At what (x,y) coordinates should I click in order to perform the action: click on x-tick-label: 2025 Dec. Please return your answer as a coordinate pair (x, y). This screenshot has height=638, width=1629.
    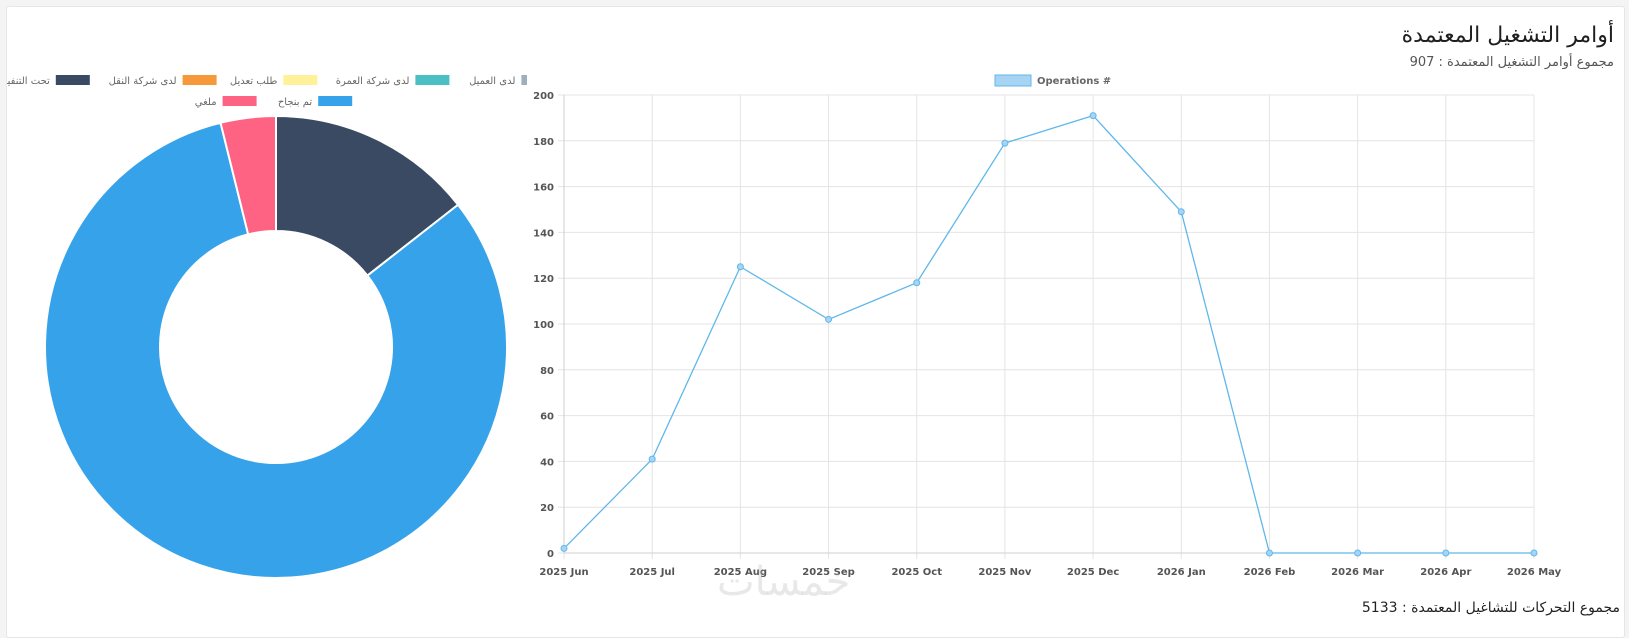
    Looking at the image, I should click on (1093, 572).